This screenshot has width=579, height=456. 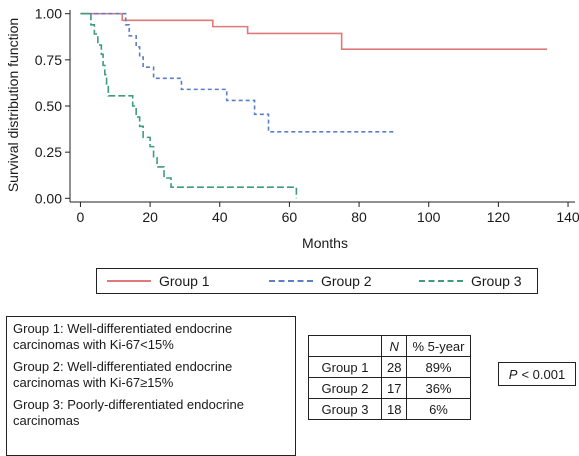 What do you see at coordinates (290, 217) in the screenshot?
I see `x-tick-label: 60` at bounding box center [290, 217].